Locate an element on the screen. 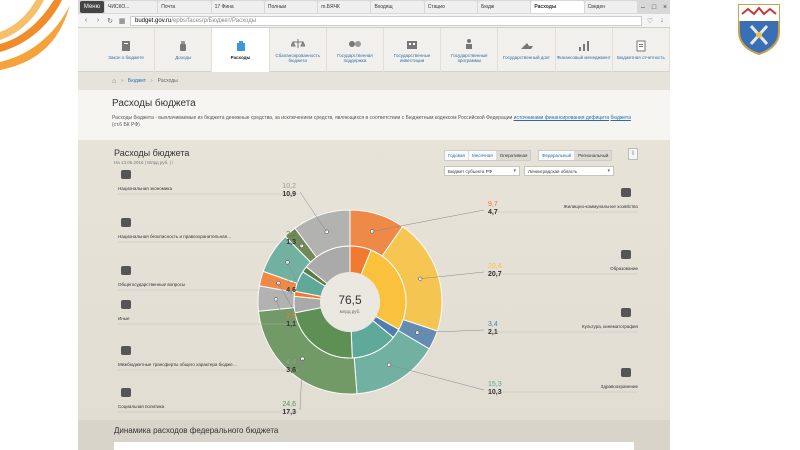  level-tab-federal: Федеральный is located at coordinates (557, 155).